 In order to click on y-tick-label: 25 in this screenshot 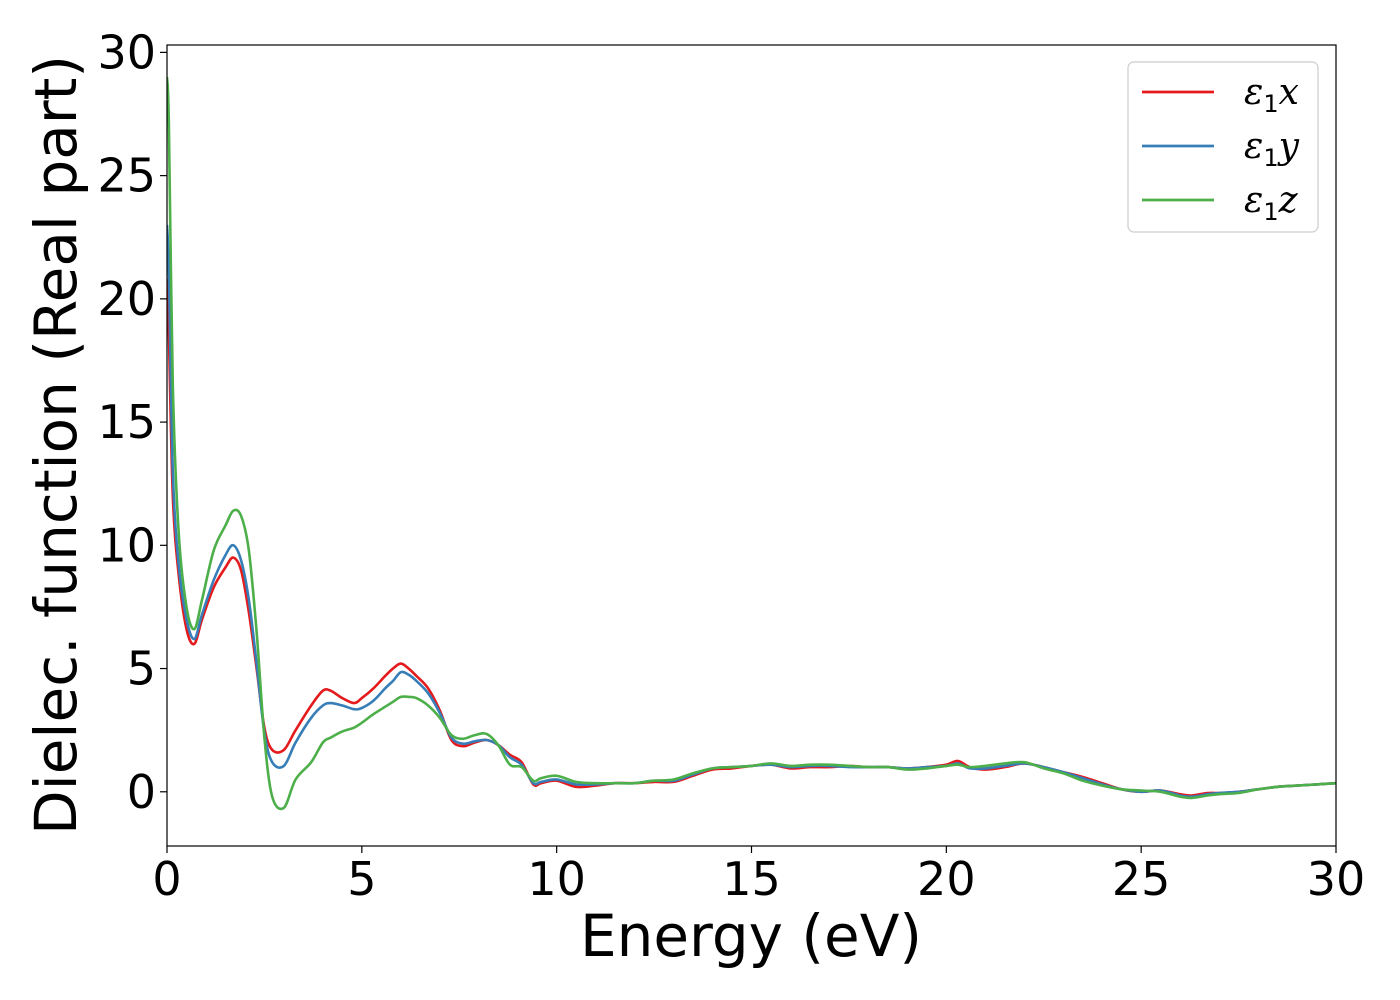, I will do `click(126, 176)`.